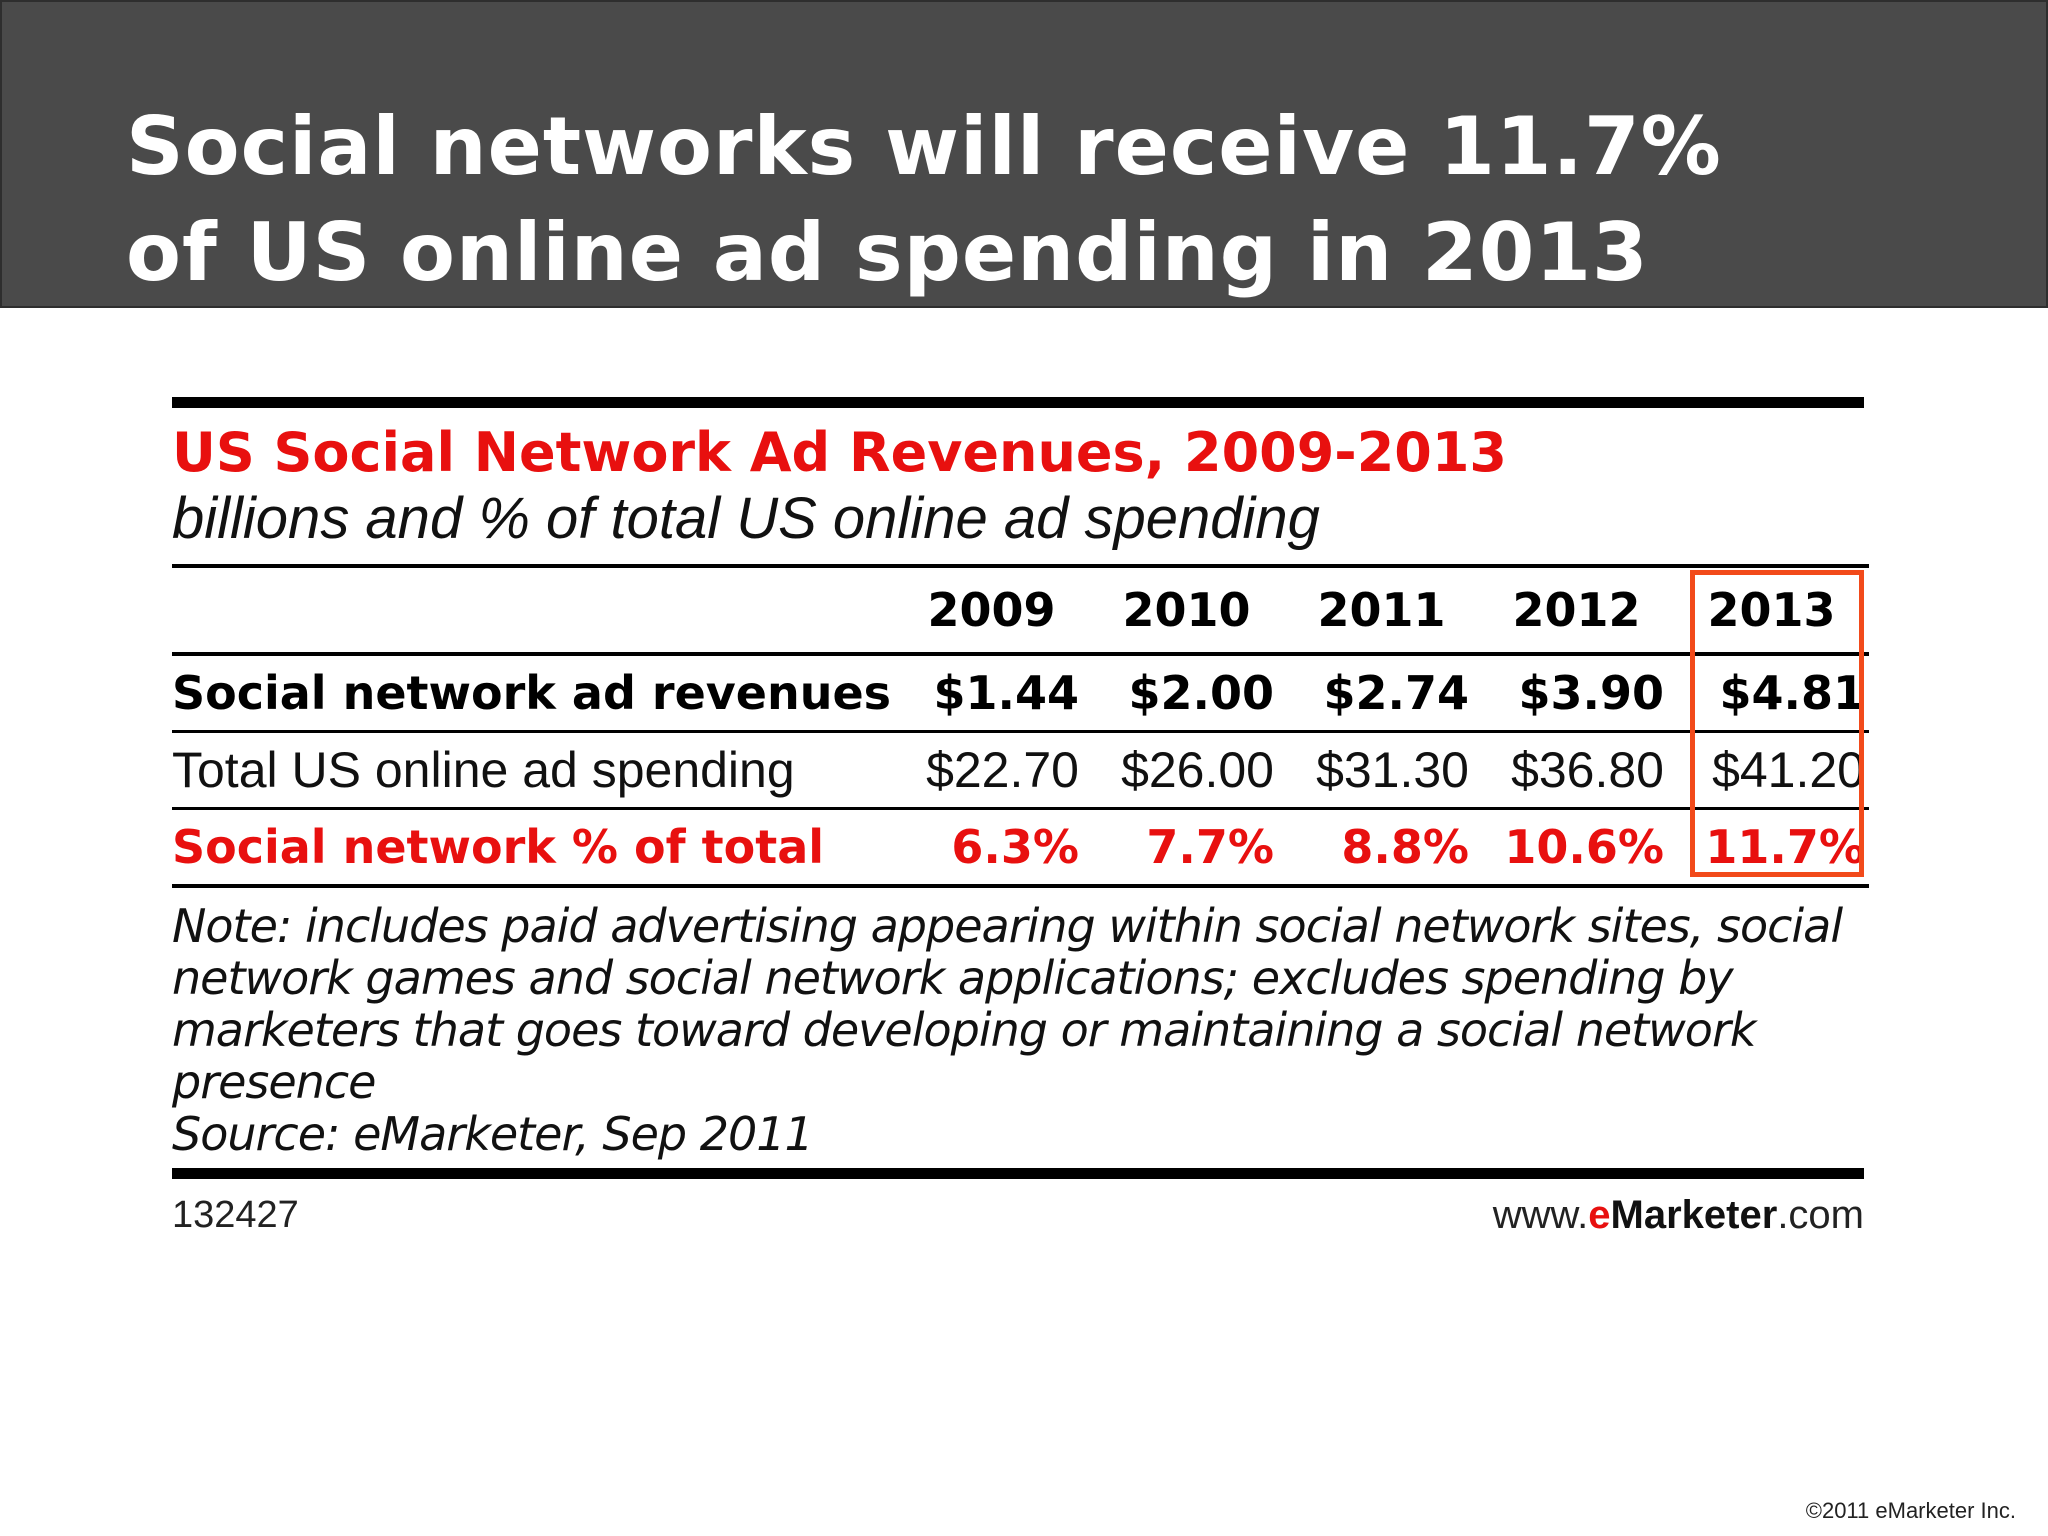 The height and width of the screenshot is (1536, 2048). Describe the element at coordinates (1599, 1214) in the screenshot. I see `site-e: e` at that location.